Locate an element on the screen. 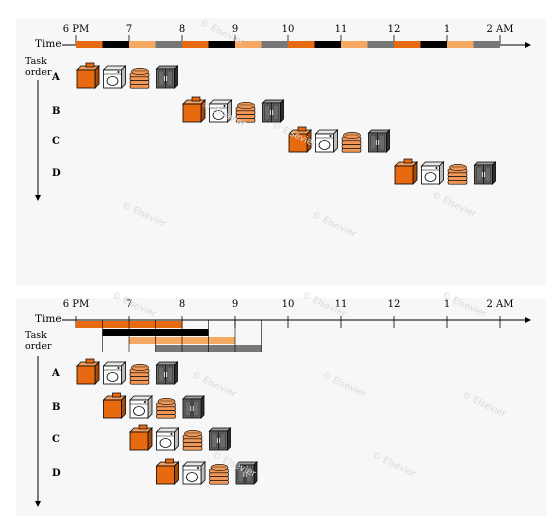 The image size is (557, 519). sequential-task-label: D is located at coordinates (56, 173).